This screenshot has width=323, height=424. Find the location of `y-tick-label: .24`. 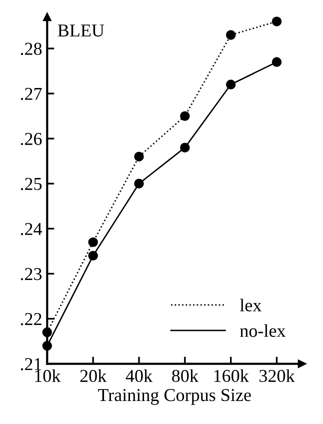

y-tick-label: .24 is located at coordinates (31, 229).